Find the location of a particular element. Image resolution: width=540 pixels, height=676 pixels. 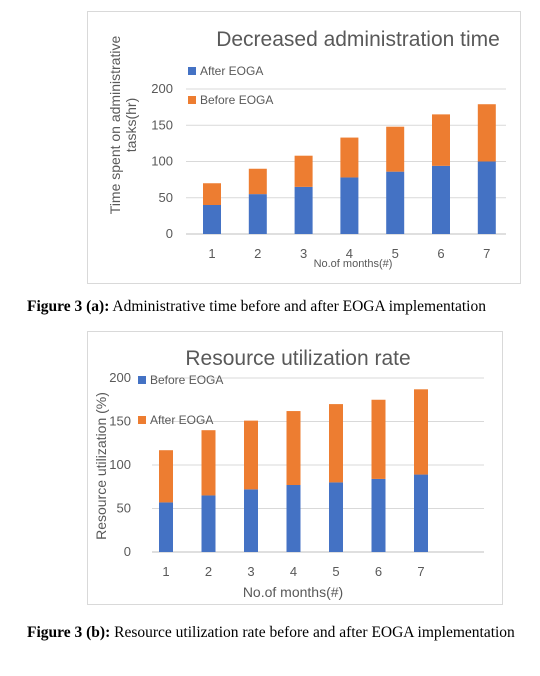

chart-b-legend-label: Before EOGA is located at coordinates (186, 380).